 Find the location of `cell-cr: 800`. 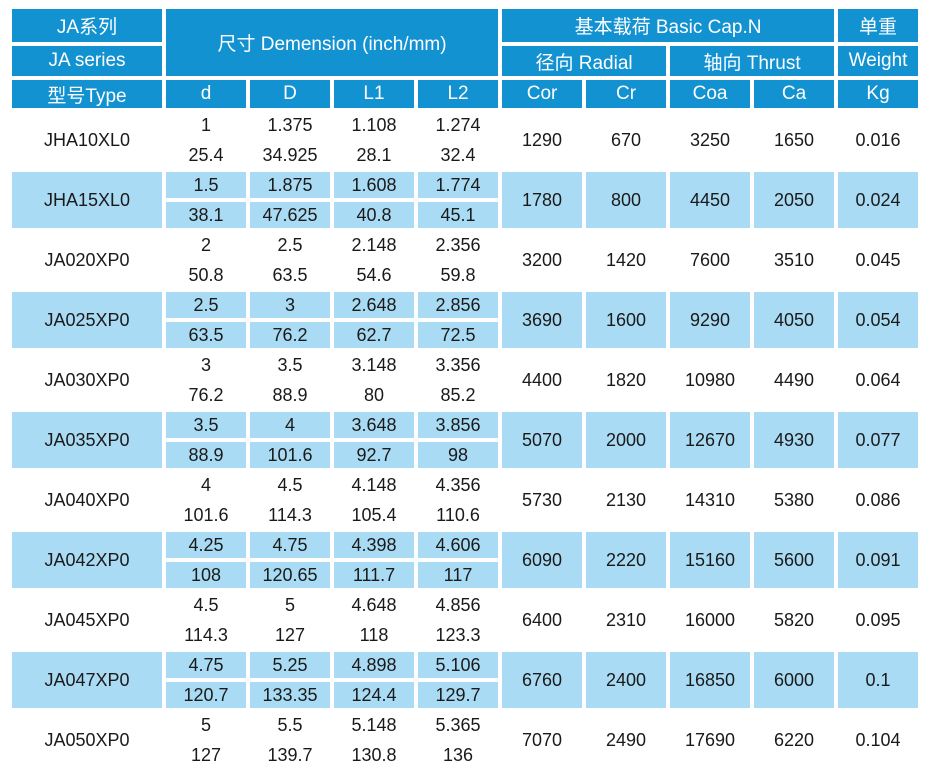

cell-cr: 800 is located at coordinates (626, 200).